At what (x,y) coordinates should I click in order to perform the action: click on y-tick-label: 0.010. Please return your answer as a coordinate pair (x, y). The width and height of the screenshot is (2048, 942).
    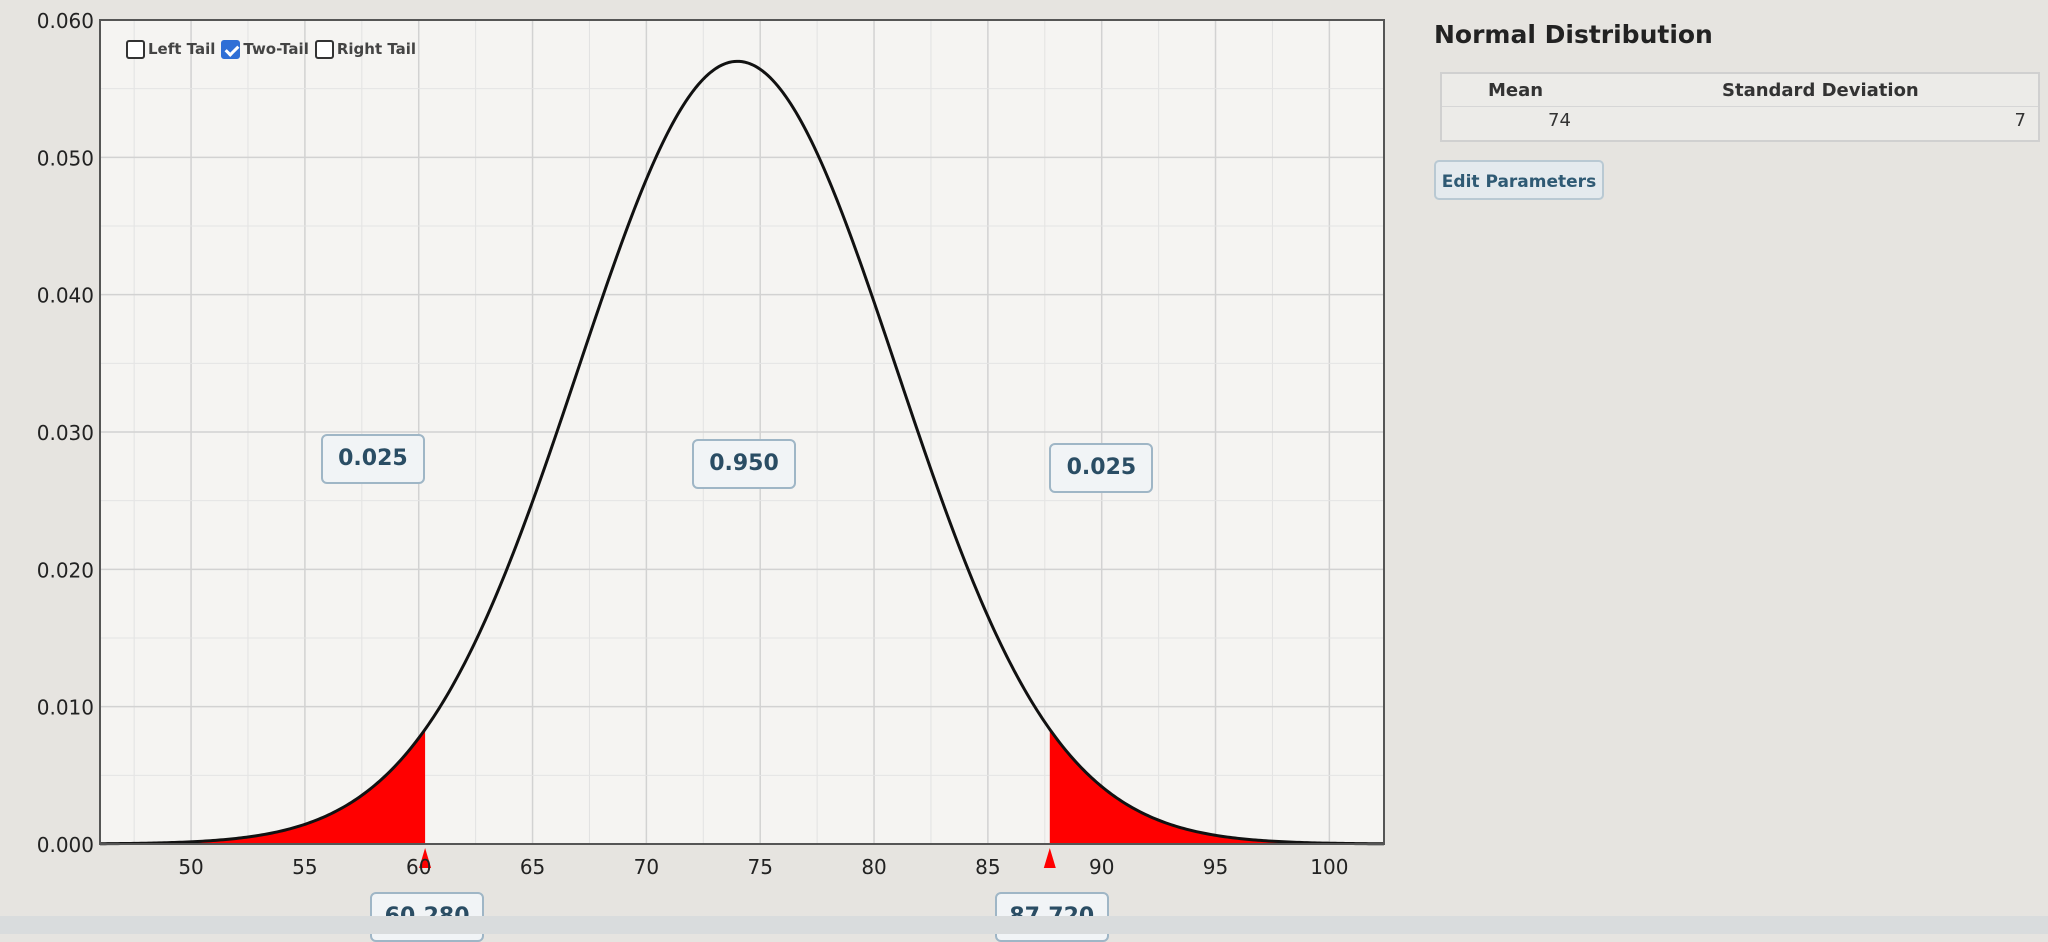
    Looking at the image, I should click on (65, 708).